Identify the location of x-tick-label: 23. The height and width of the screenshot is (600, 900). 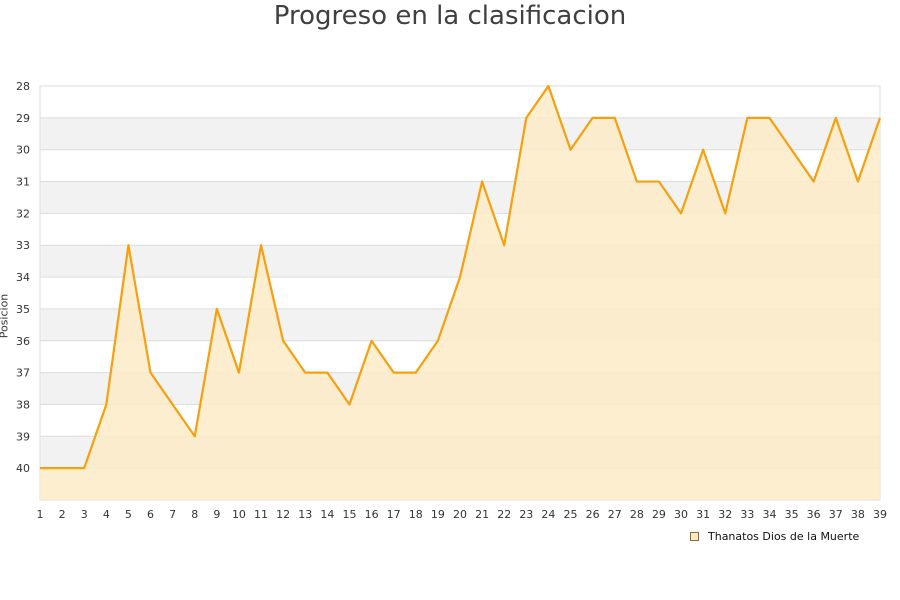
(526, 514).